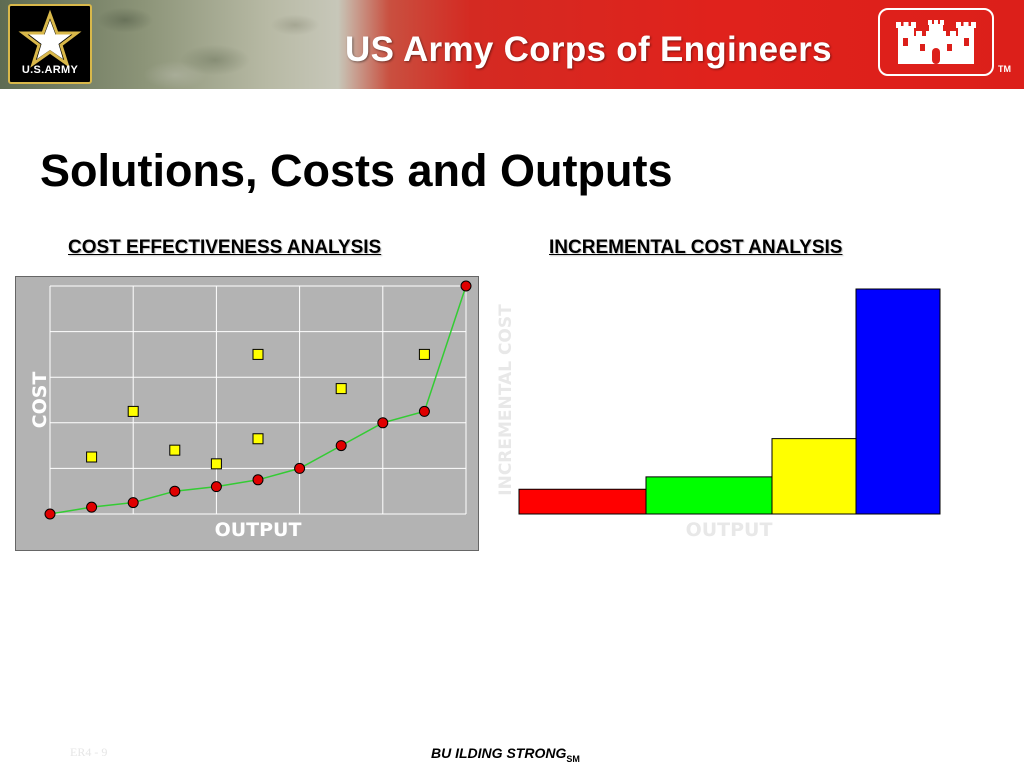 The height and width of the screenshot is (768, 1024). I want to click on slide-number: ER4 - 9, so click(89, 752).